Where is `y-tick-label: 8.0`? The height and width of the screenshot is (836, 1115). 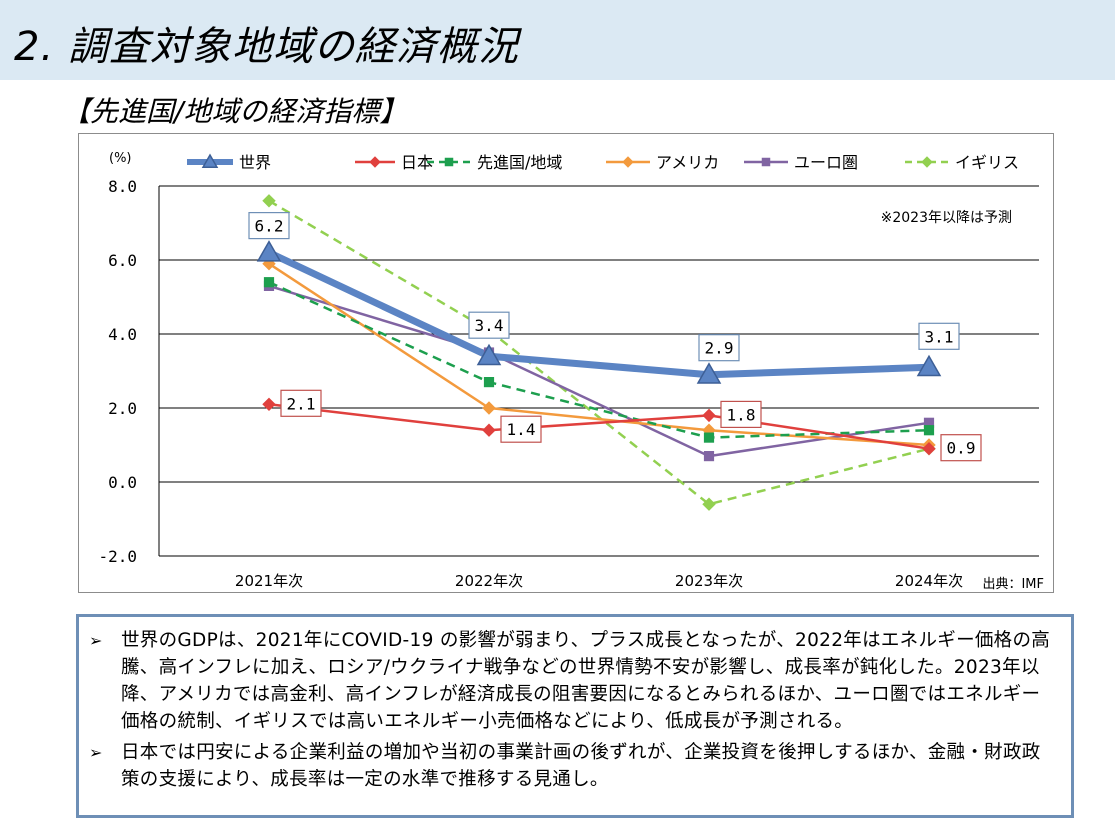 y-tick-label: 8.0 is located at coordinates (122, 186).